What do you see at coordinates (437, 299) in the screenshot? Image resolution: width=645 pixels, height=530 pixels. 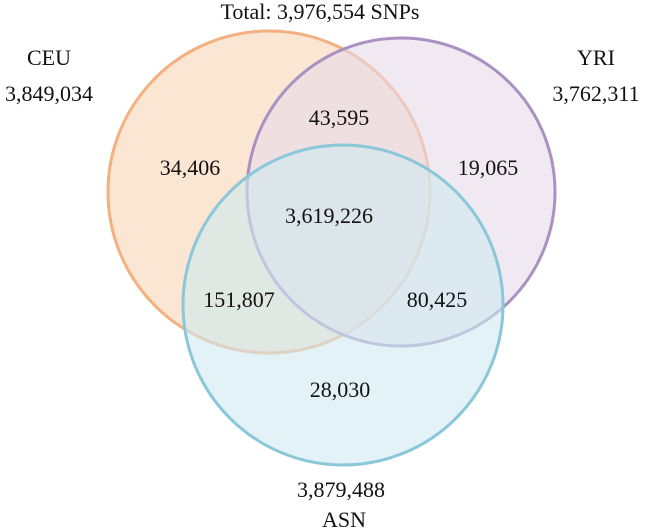 I see `region-yri-asn: 80,425` at bounding box center [437, 299].